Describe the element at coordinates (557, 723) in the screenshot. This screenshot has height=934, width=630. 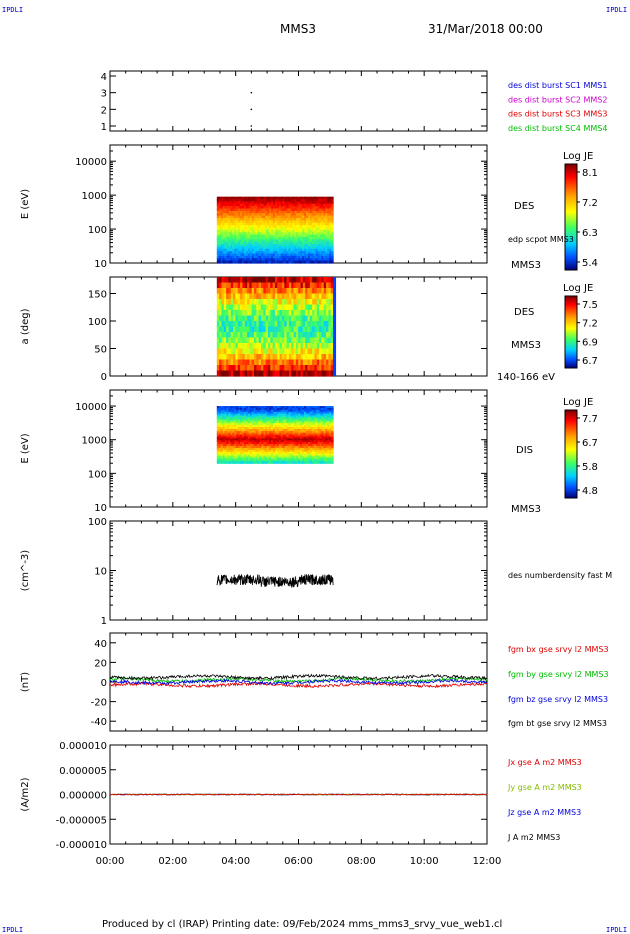
I see `series-label-field: fgm bt gse srvy l2 MMS3` at that location.